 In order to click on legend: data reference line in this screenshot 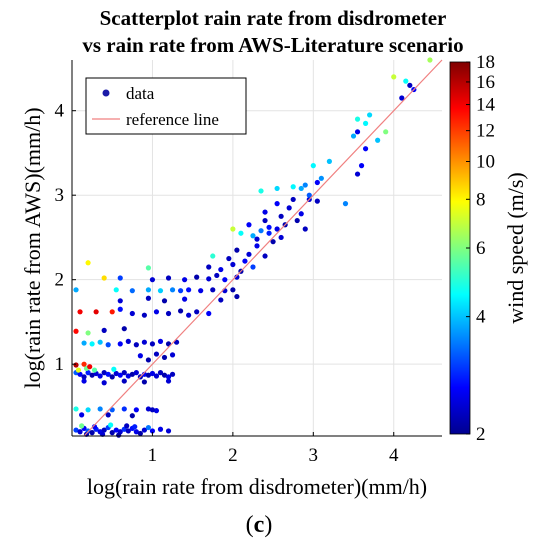, I will do `click(166, 106)`.